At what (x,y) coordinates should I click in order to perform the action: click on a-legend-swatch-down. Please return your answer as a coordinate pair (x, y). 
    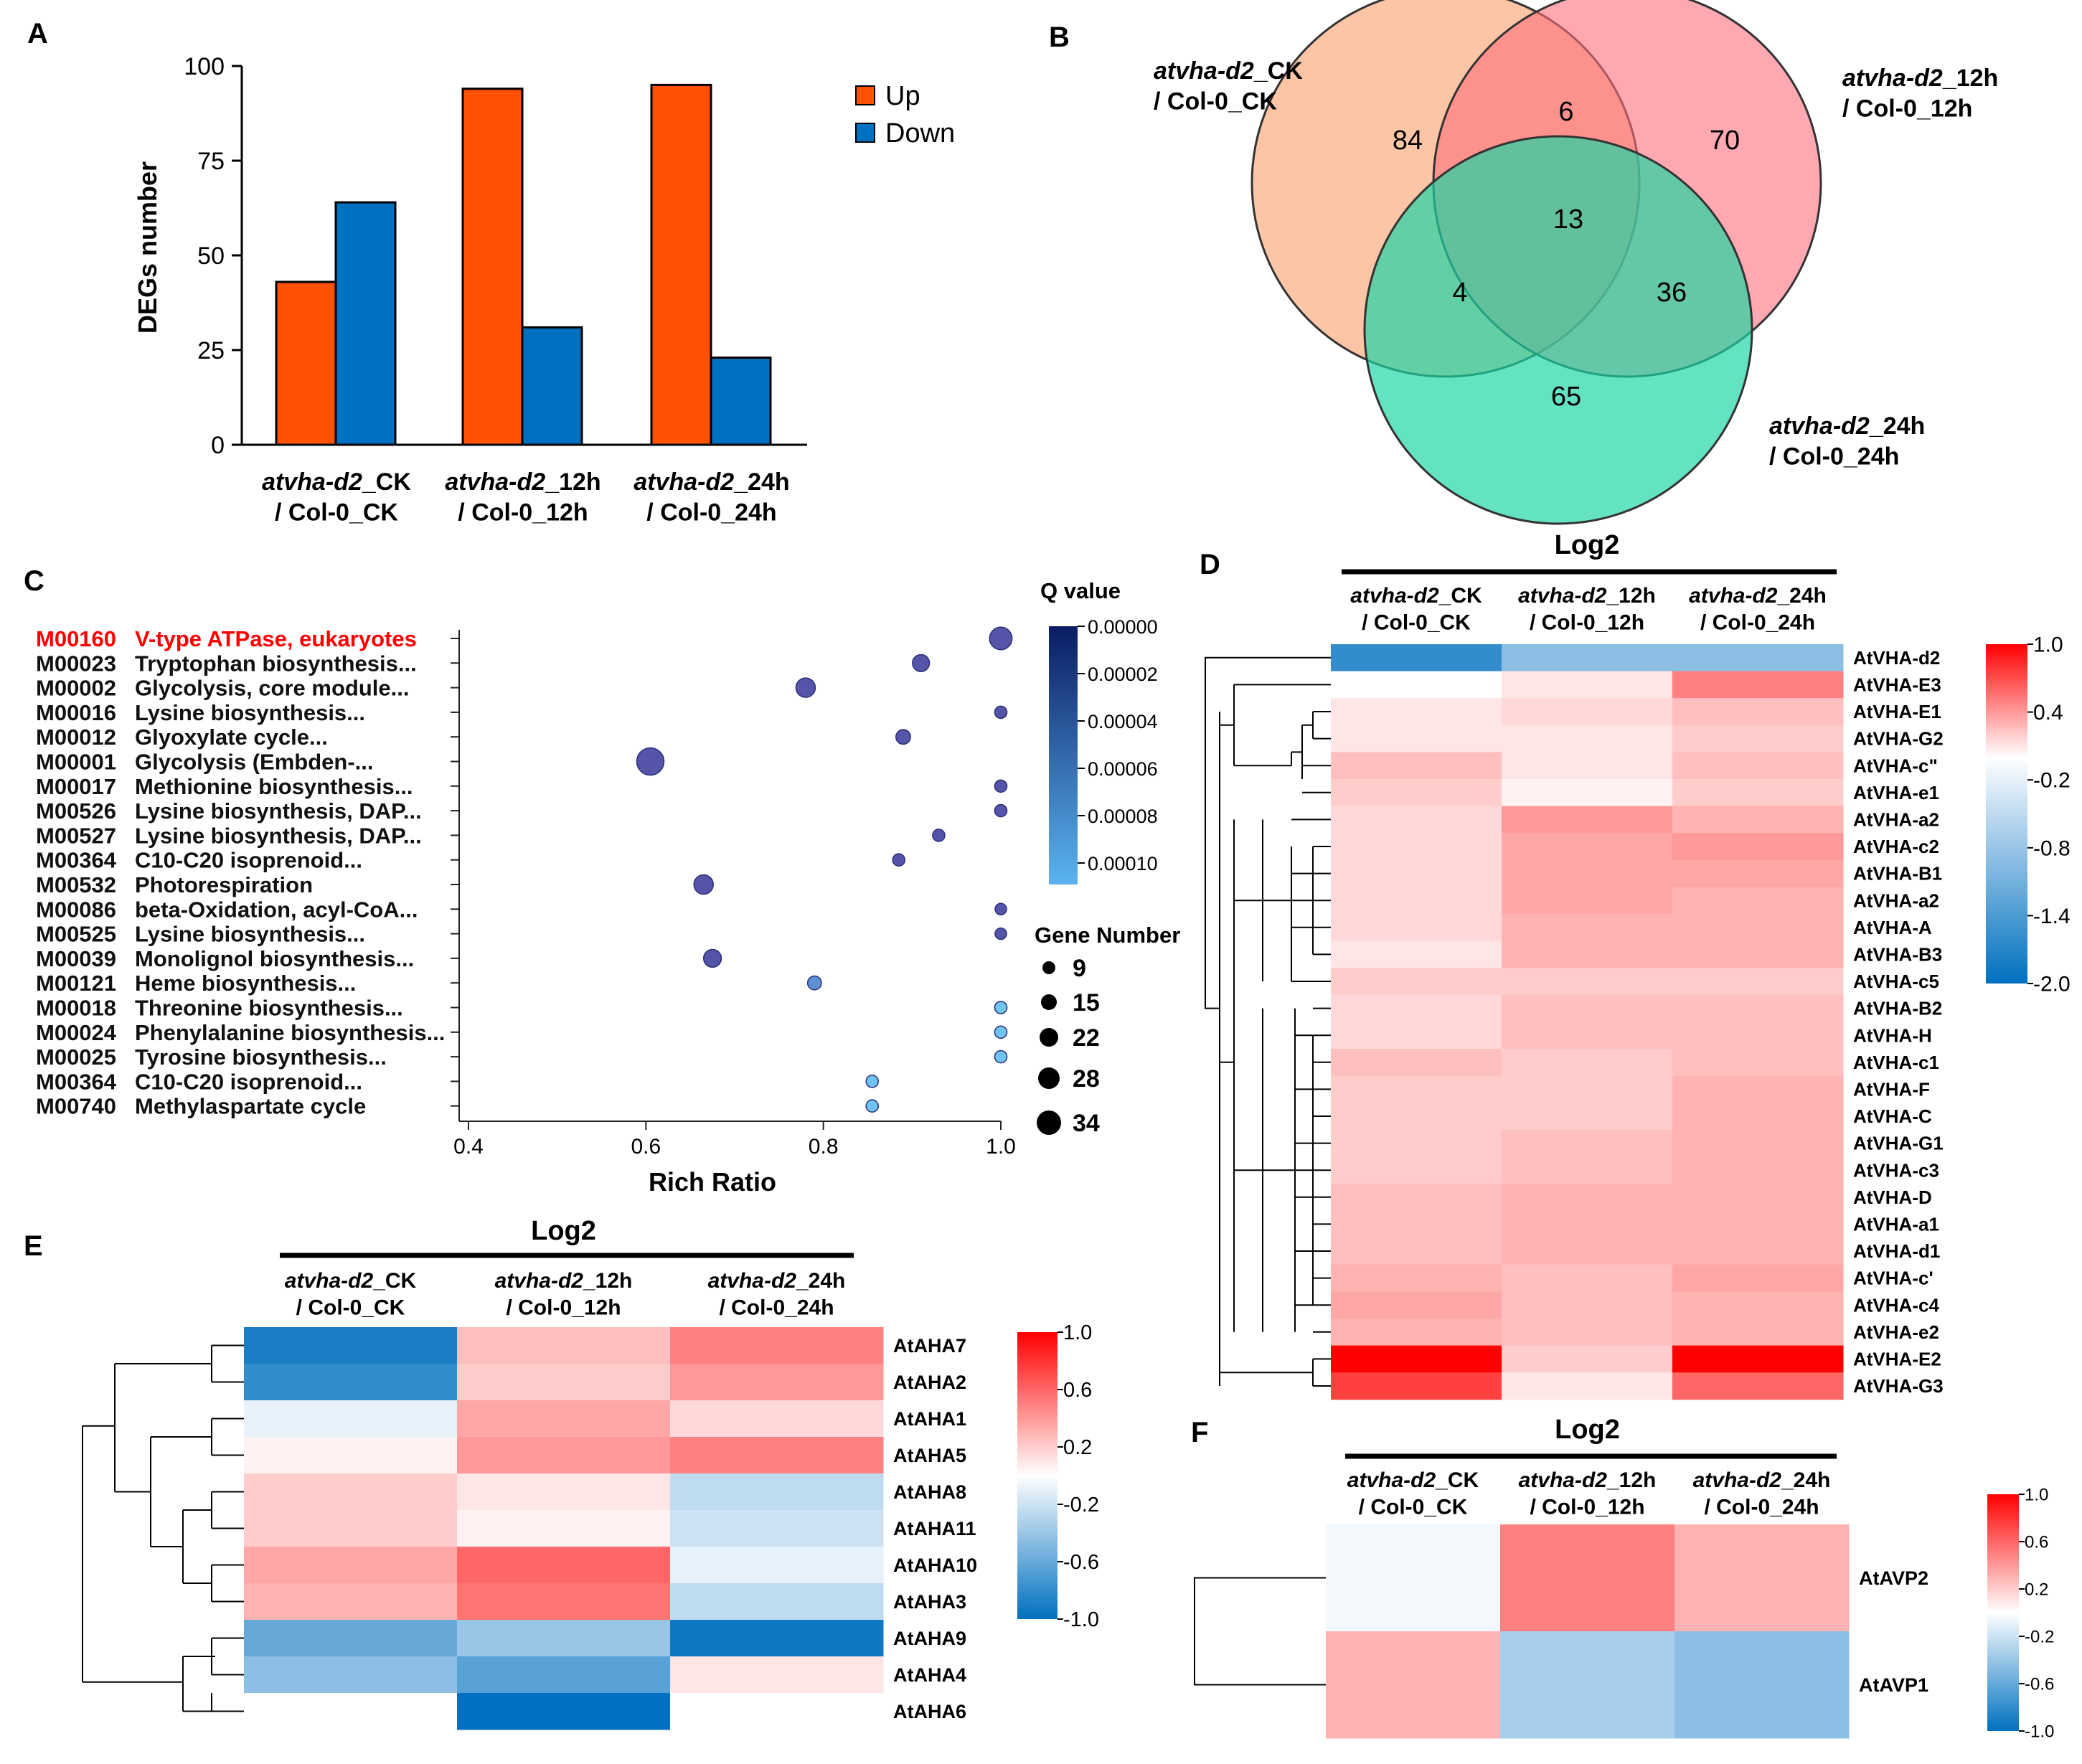
    Looking at the image, I should click on (865, 133).